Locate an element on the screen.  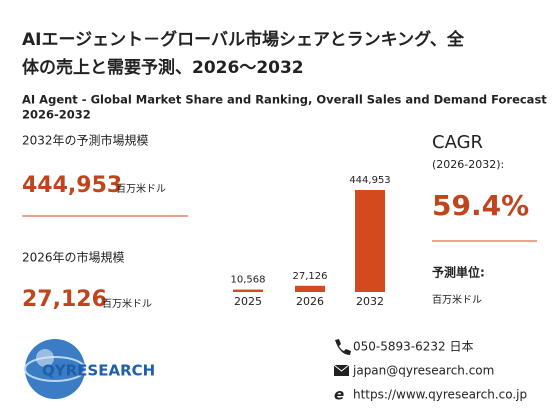
email: japan@qyresearch.com is located at coordinates (423, 371).